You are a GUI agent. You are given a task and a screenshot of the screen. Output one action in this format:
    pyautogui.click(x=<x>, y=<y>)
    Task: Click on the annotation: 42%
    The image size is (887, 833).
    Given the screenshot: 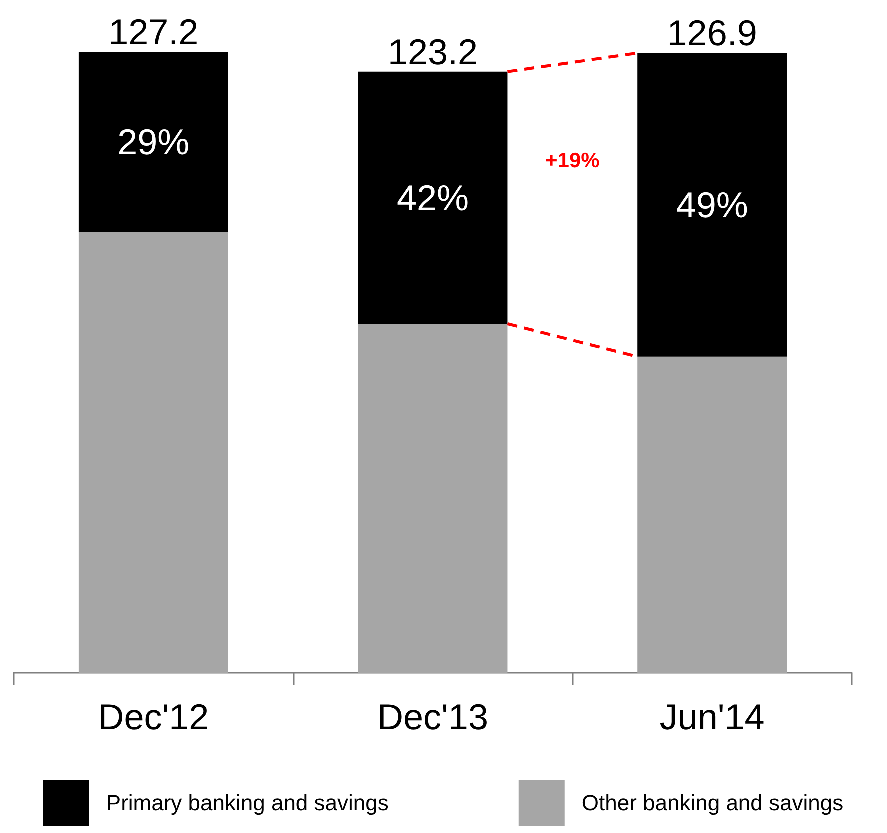 What is the action you would take?
    pyautogui.click(x=433, y=197)
    